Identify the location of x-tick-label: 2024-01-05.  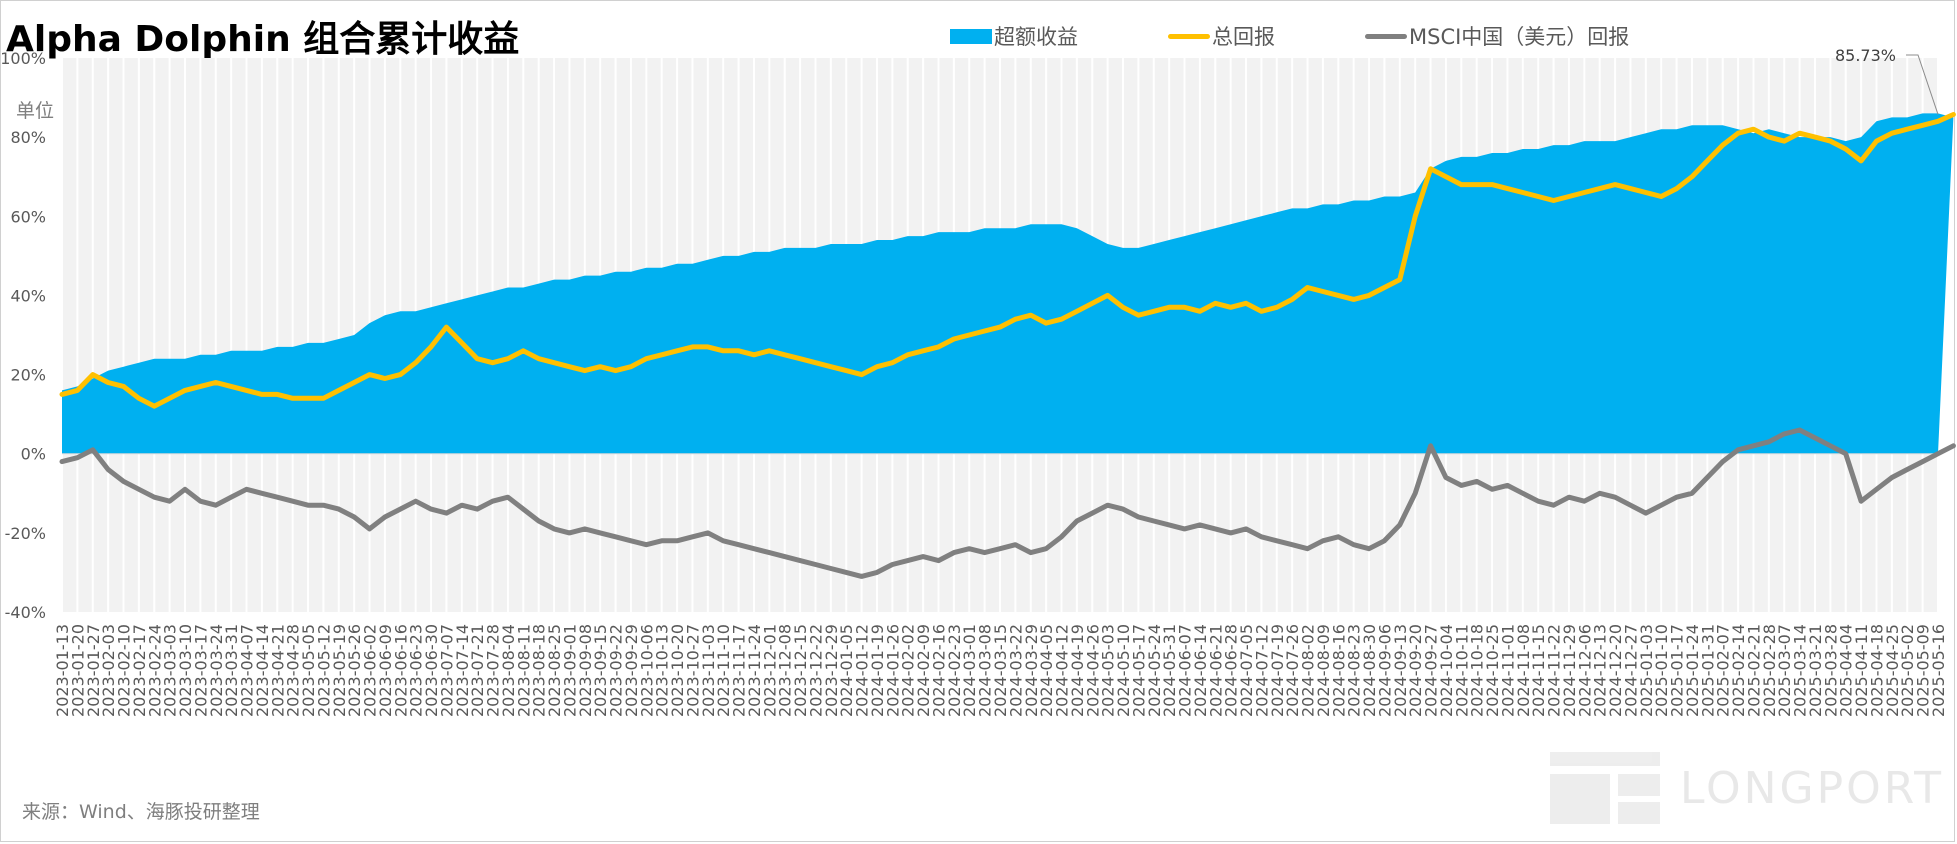
(846, 670).